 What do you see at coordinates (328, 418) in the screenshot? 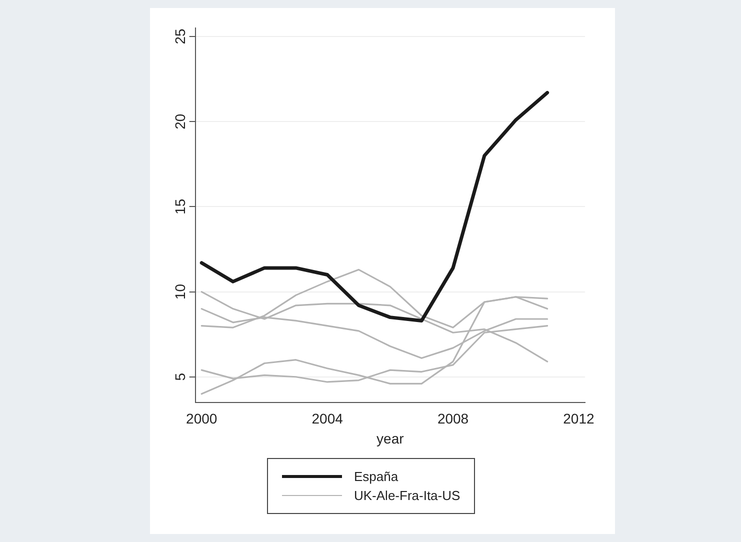
I see `x-tick-label: 2004` at bounding box center [328, 418].